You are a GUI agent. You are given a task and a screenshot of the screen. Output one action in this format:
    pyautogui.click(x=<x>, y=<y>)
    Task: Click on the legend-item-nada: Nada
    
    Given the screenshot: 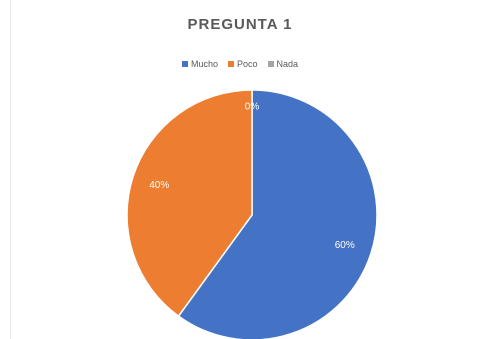 What is the action you would take?
    pyautogui.click(x=283, y=64)
    